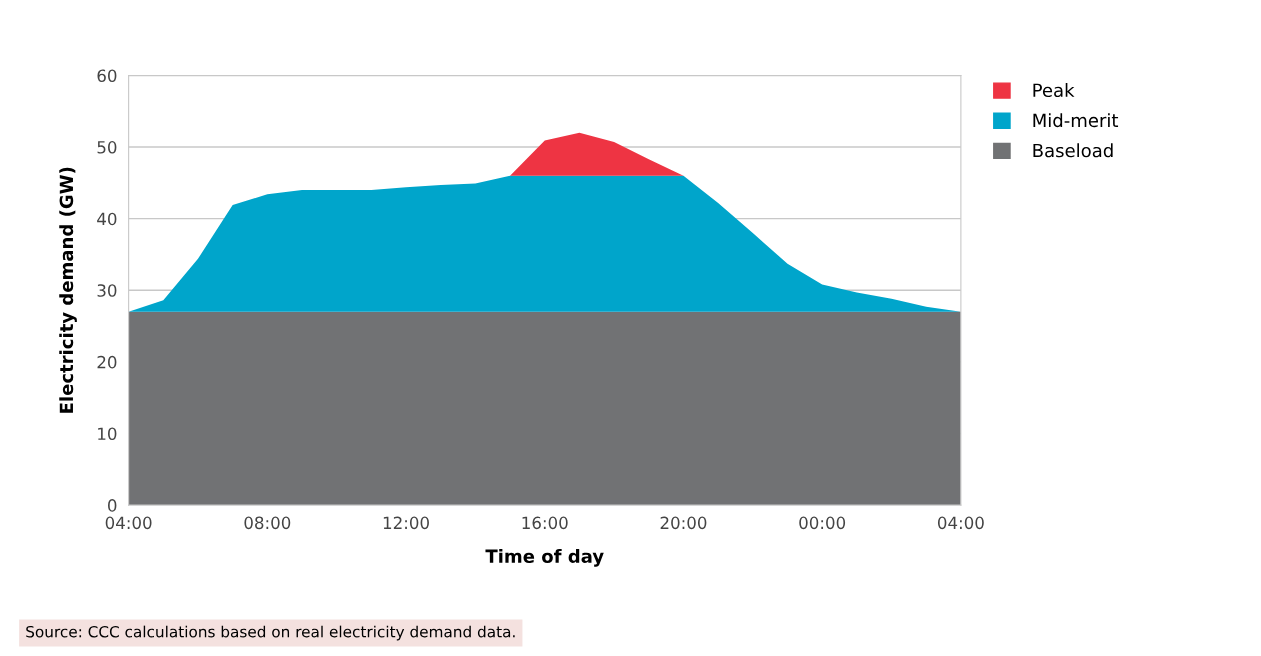 Image resolution: width=1261 pixels, height=656 pixels. What do you see at coordinates (112, 505) in the screenshot?
I see `y-tick-label: 0` at bounding box center [112, 505].